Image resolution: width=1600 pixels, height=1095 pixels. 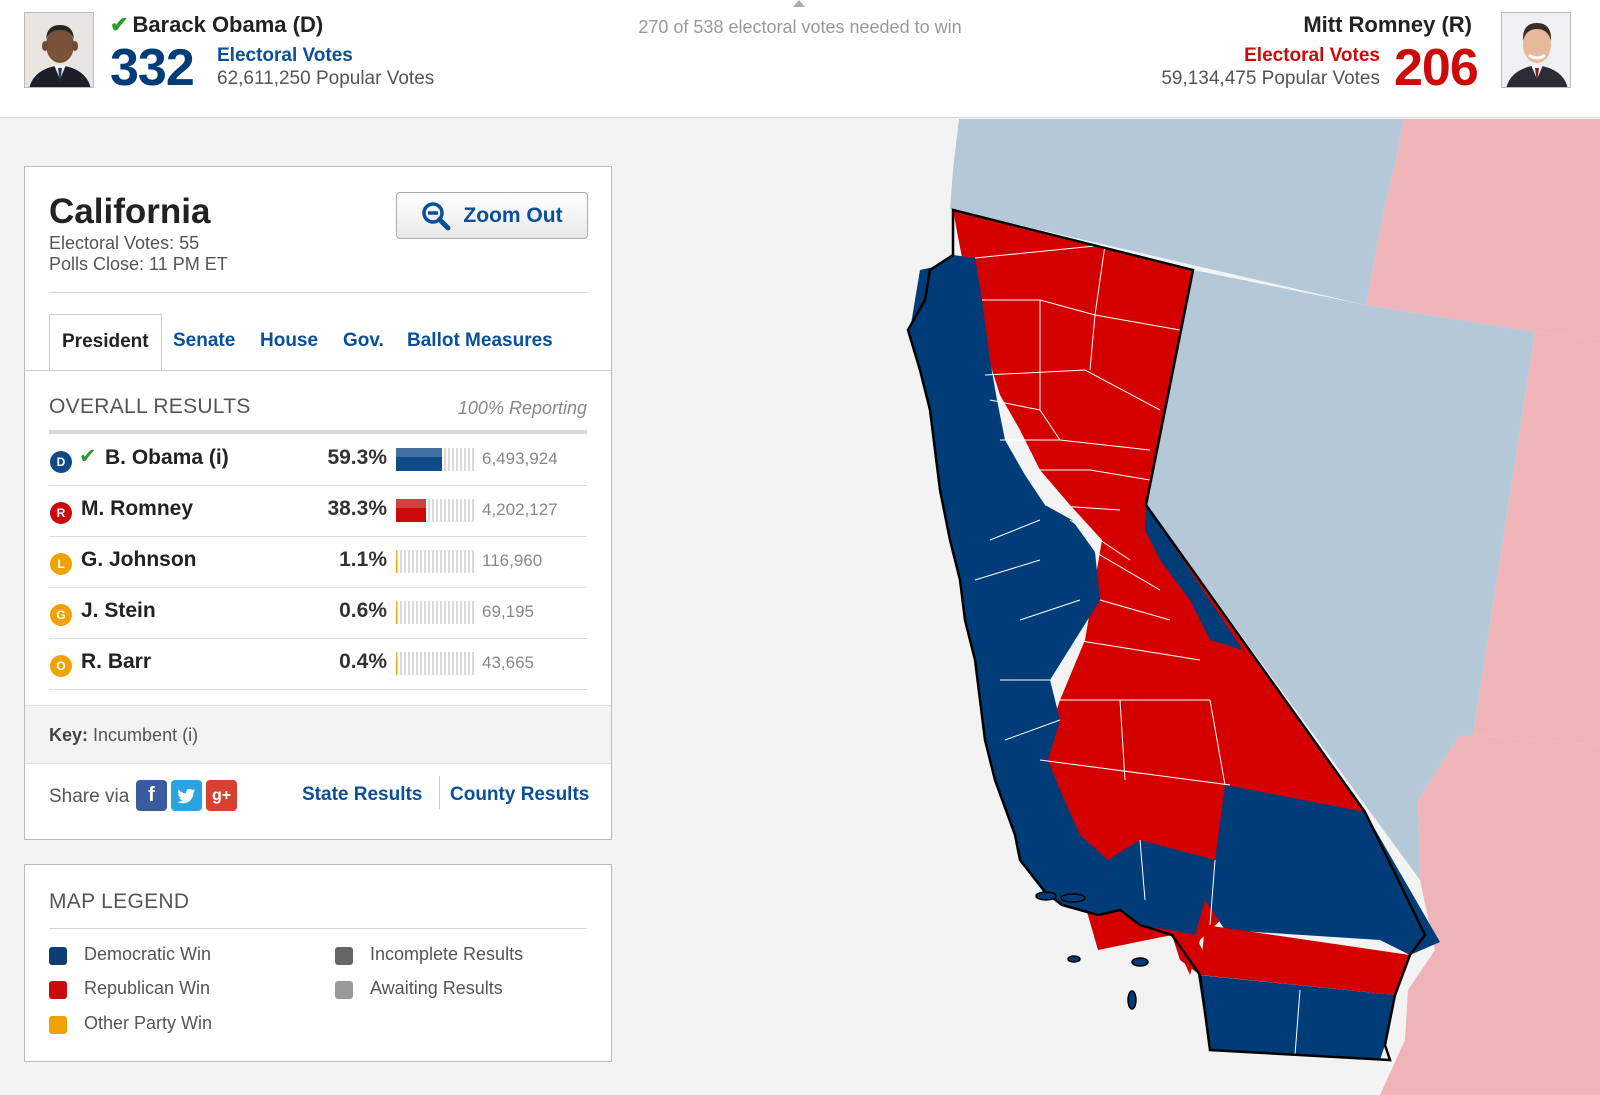 I want to click on candidate-name: R. Barr, so click(x=116, y=661).